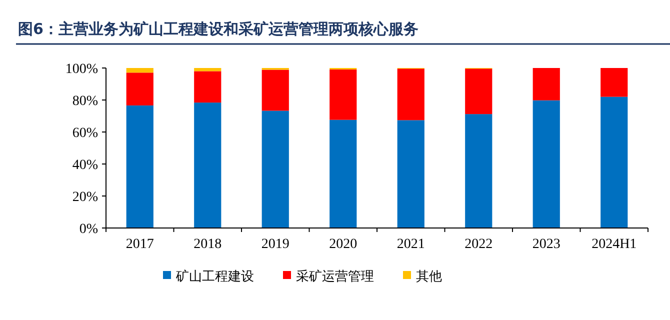  I want to click on x-tick-label: 2019, so click(275, 244).